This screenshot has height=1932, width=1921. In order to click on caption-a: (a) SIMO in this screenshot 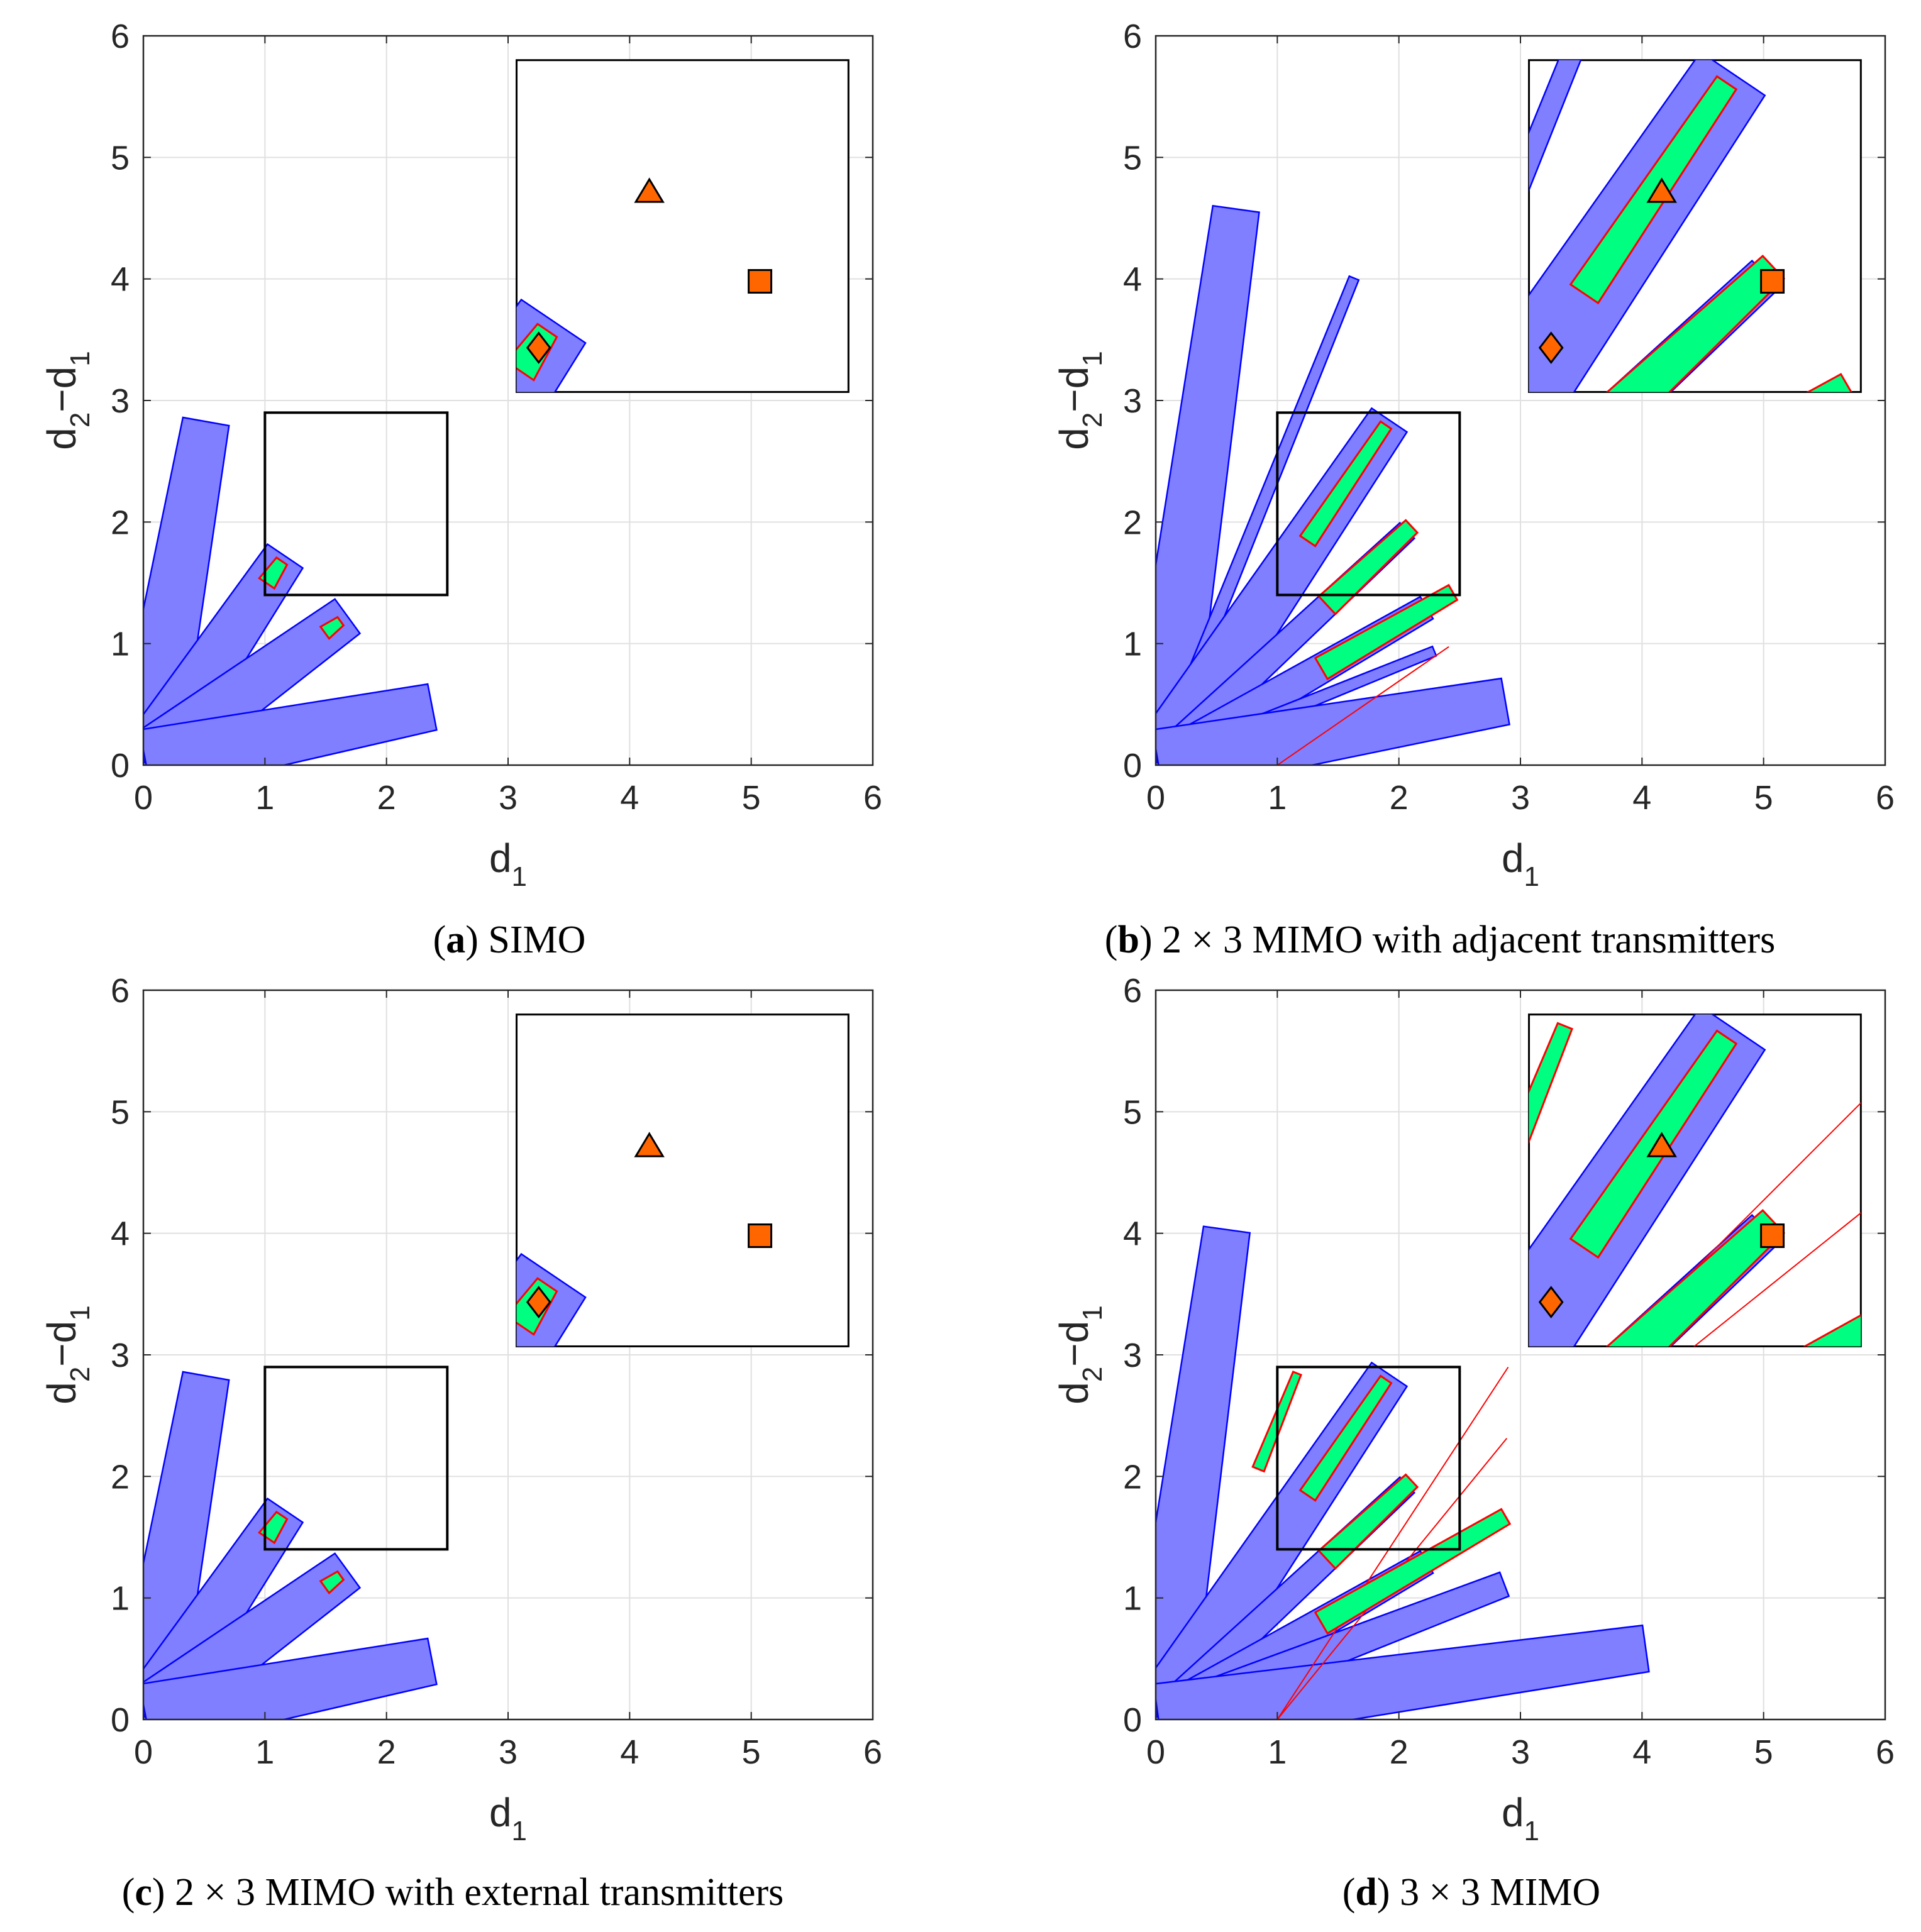, I will do `click(509, 940)`.